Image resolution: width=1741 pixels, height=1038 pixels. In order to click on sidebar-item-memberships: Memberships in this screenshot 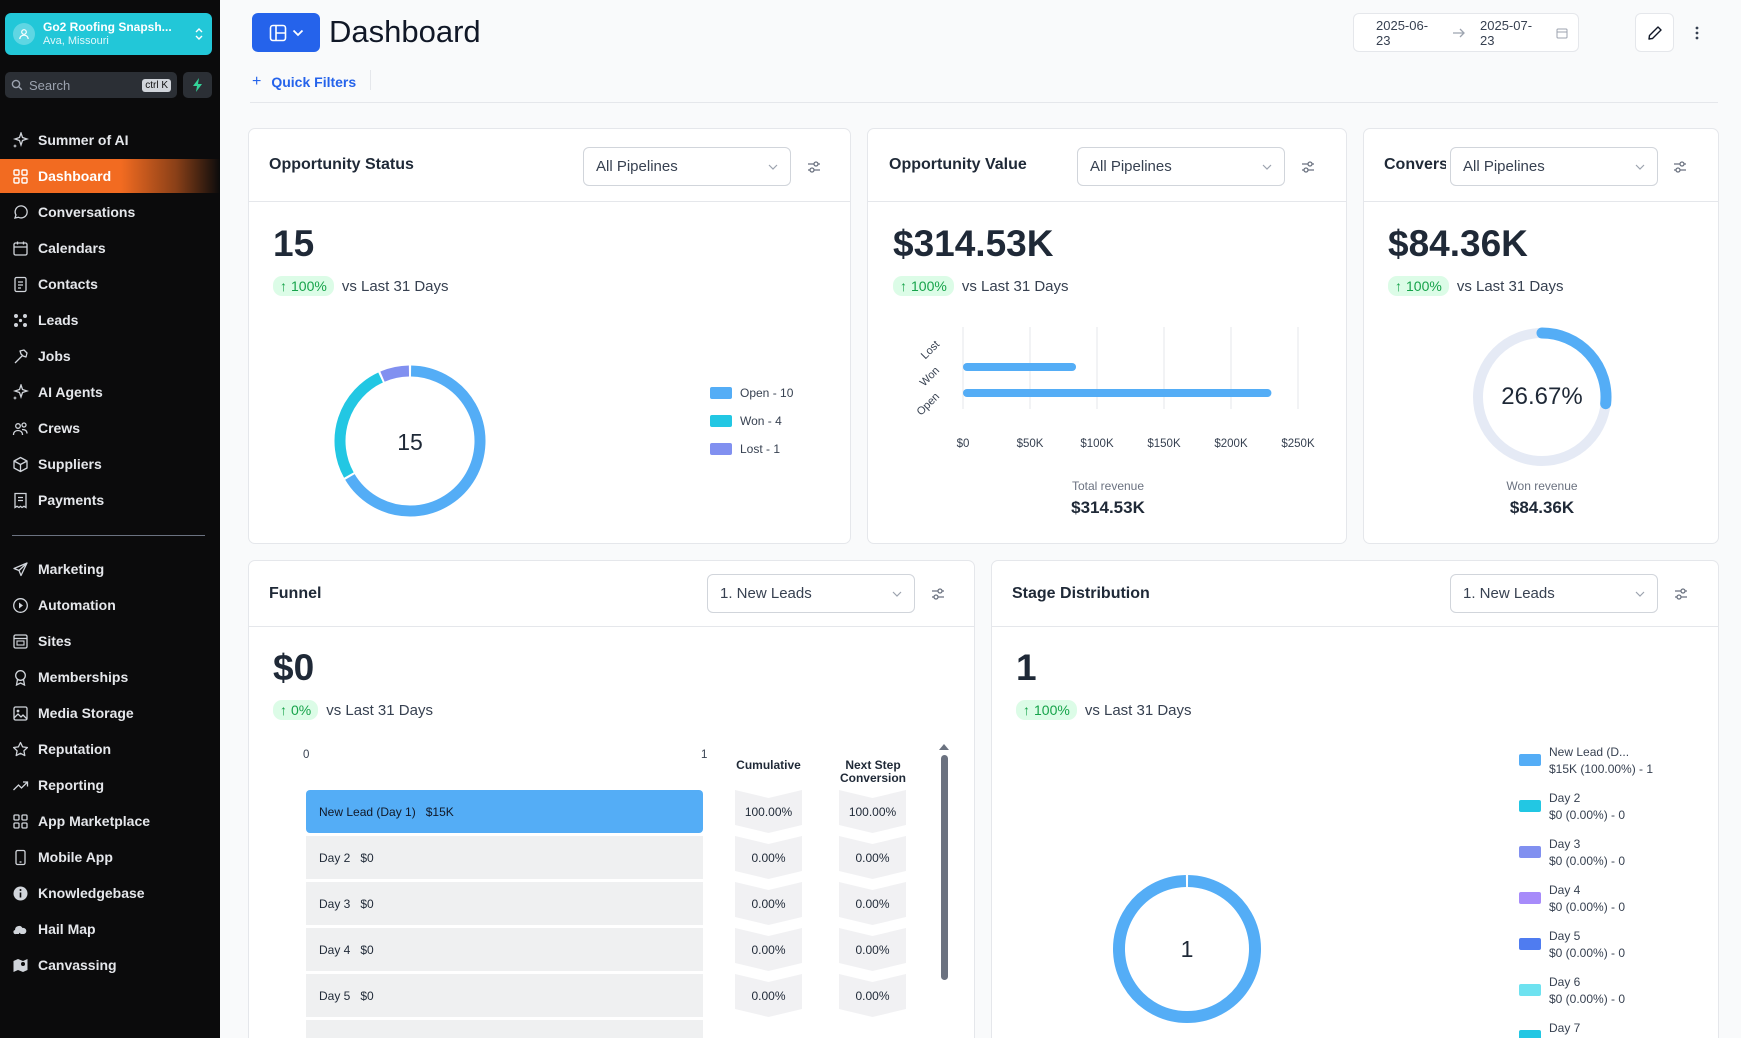, I will do `click(110, 677)`.